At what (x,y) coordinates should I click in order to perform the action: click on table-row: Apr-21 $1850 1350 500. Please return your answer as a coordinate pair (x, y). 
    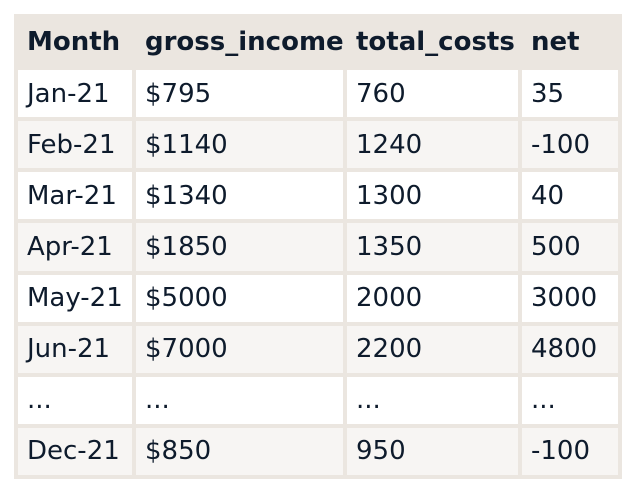
    Looking at the image, I should click on (318, 247).